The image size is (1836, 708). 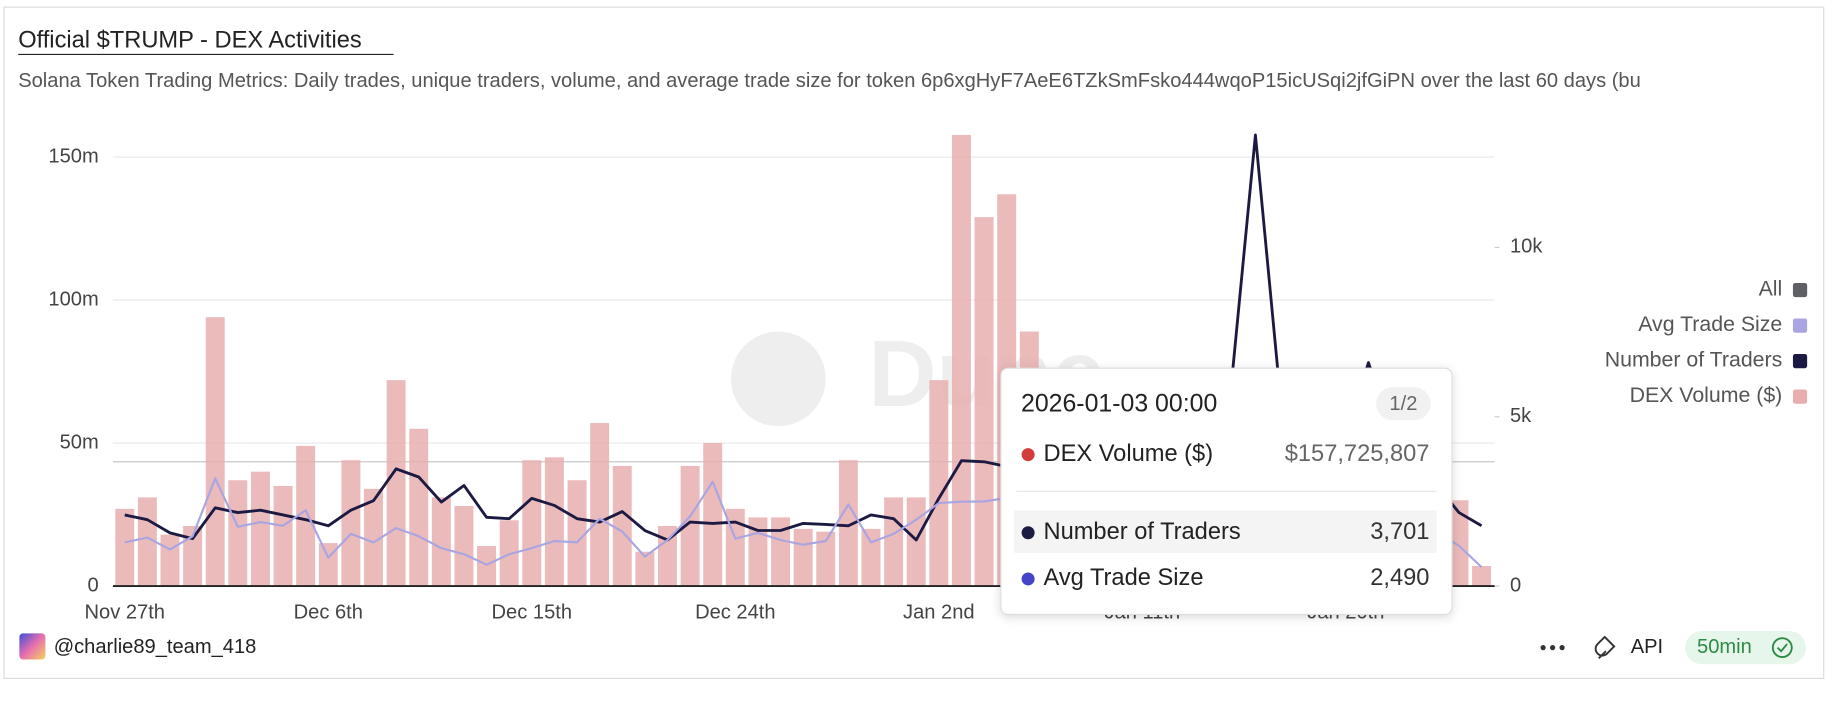 I want to click on y2-tick-label: 0, so click(x=1515, y=585).